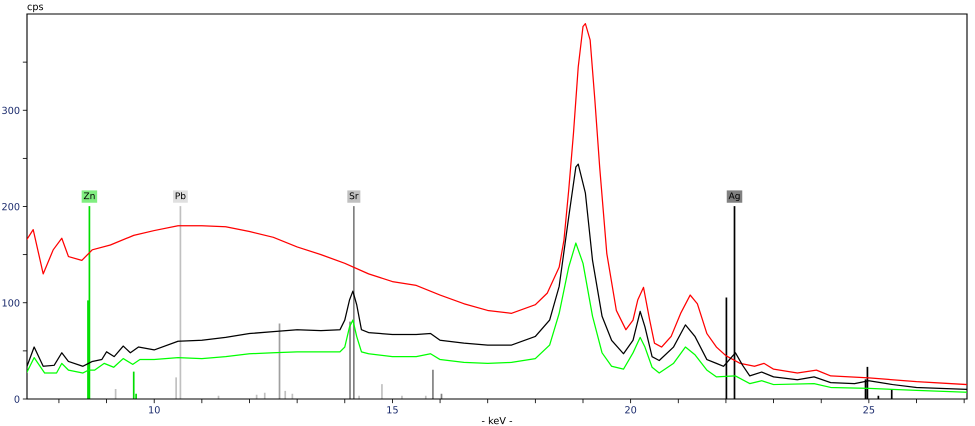 The width and height of the screenshot is (975, 426). What do you see at coordinates (11, 206) in the screenshot?
I see `y-tick-label: 200` at bounding box center [11, 206].